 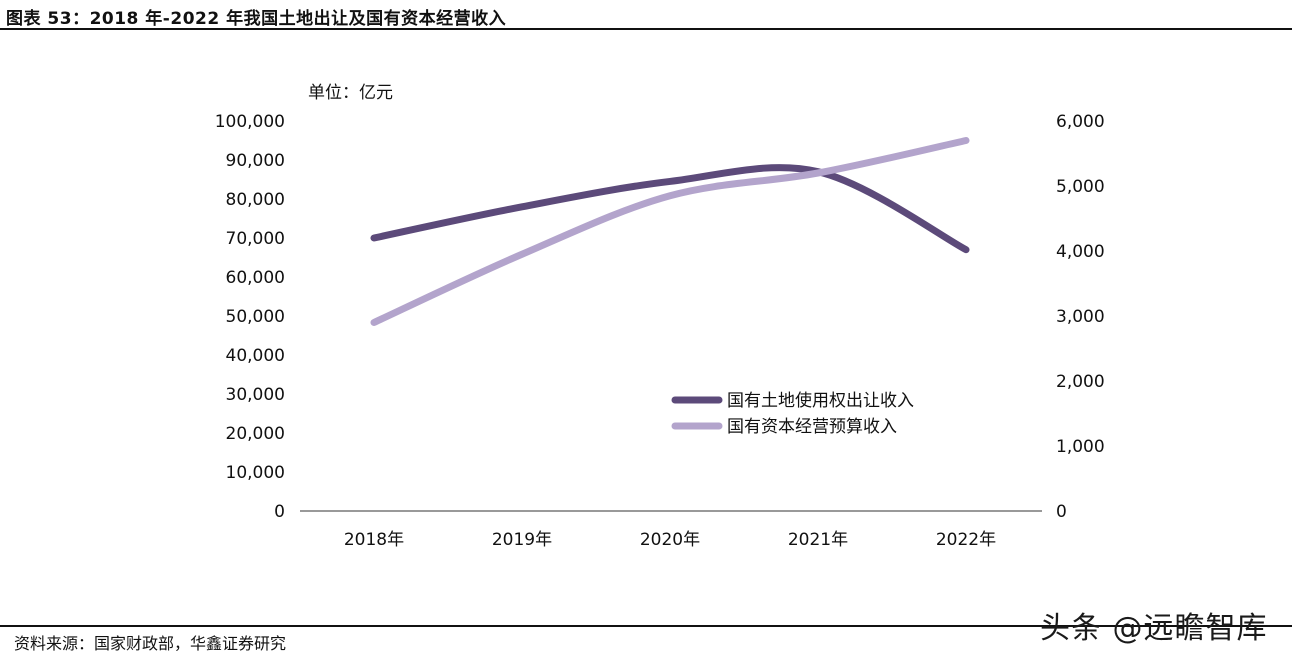 I want to click on y-left-tick-label: 90,000, so click(x=255, y=161).